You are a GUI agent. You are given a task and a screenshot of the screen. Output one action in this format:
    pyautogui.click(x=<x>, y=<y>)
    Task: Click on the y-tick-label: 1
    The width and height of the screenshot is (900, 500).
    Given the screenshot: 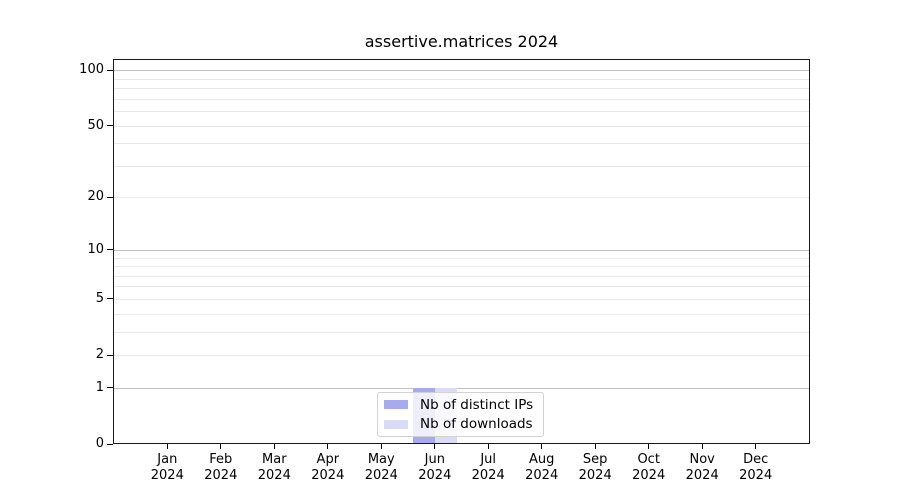 What is the action you would take?
    pyautogui.click(x=99, y=387)
    